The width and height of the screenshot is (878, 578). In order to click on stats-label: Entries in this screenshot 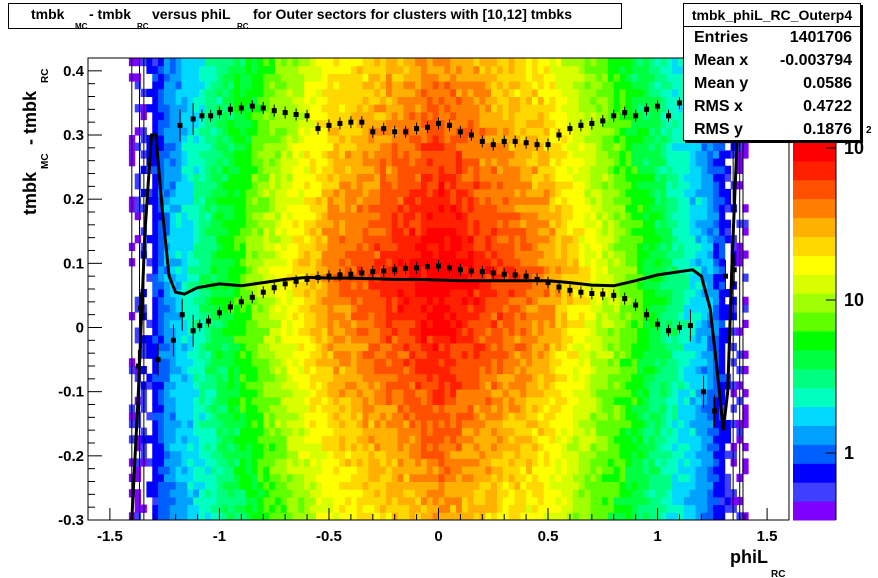, I will do `click(721, 37)`.